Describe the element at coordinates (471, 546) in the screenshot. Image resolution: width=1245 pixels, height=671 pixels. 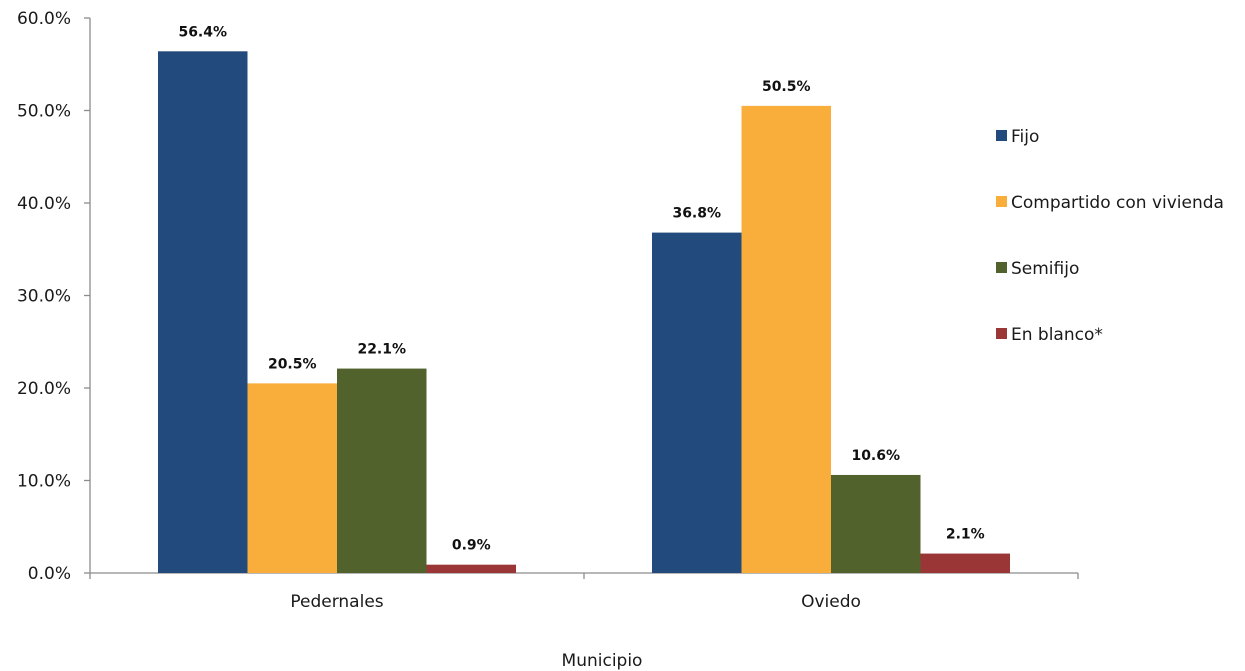
I see `data-label: 0.9%` at that location.